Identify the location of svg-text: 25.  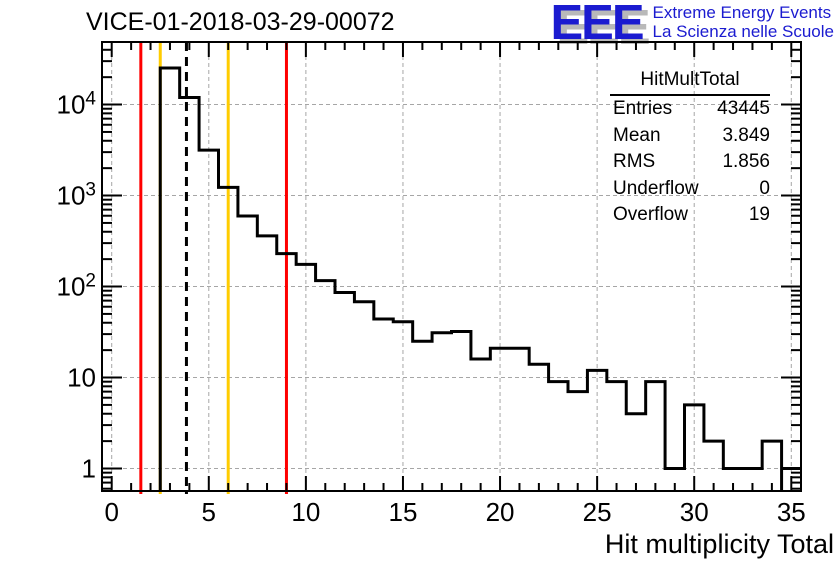
(597, 512).